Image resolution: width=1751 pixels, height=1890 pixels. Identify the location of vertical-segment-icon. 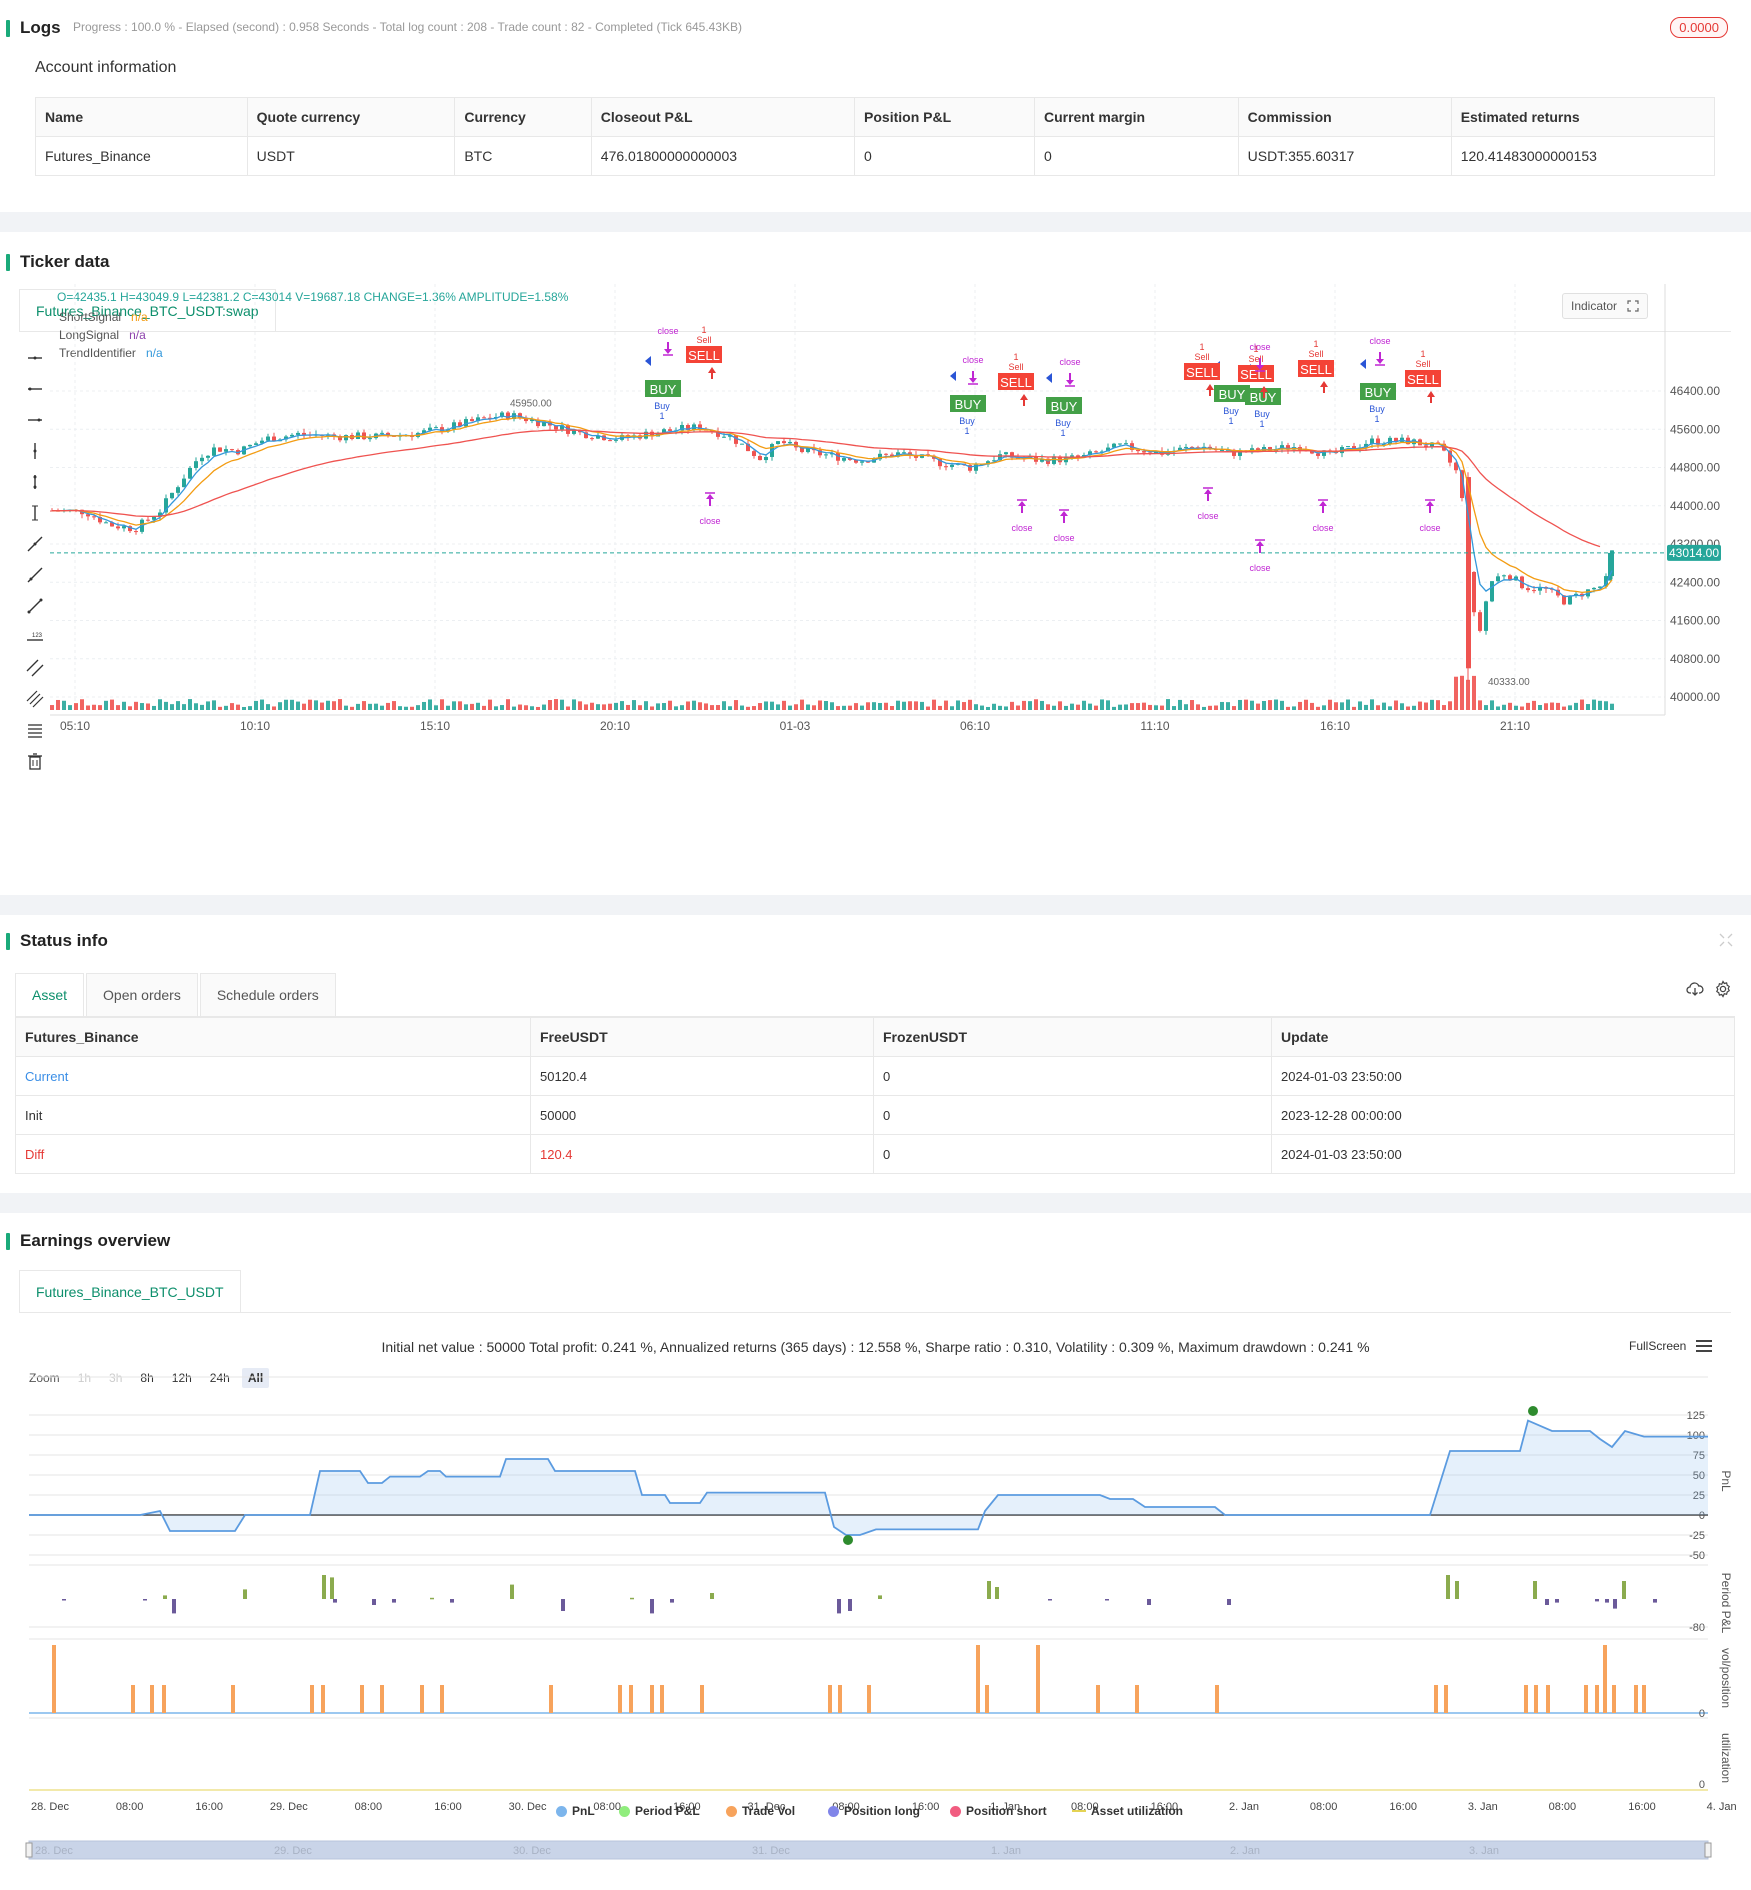
(35, 482).